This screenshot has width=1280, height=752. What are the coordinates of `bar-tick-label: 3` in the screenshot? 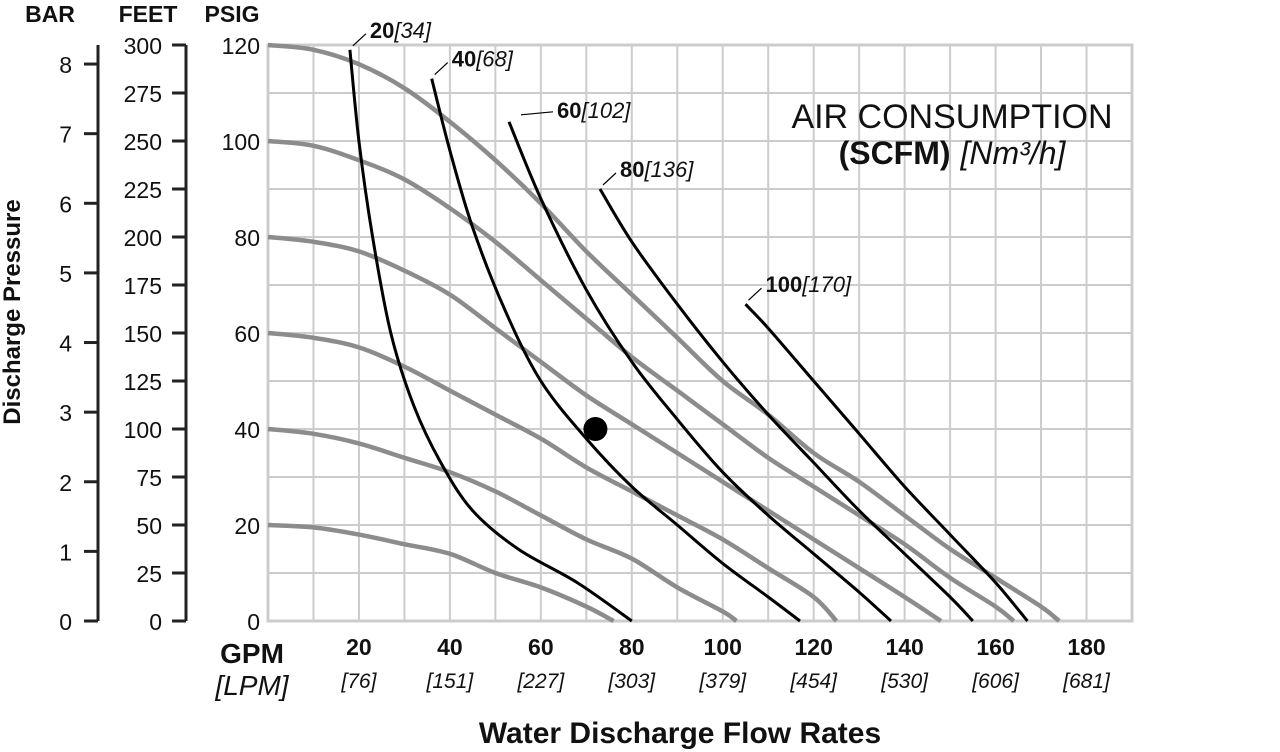 It's located at (65, 413).